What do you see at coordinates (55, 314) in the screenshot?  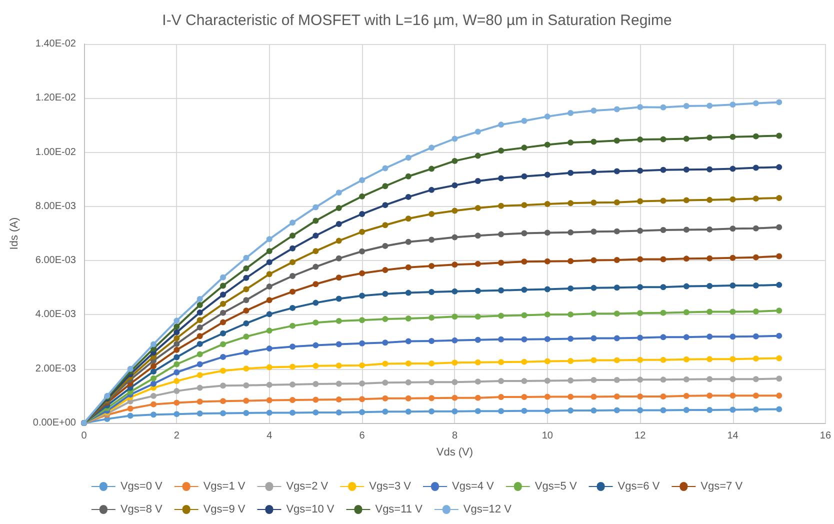 I see `y-tick-label: 4.00E-03` at bounding box center [55, 314].